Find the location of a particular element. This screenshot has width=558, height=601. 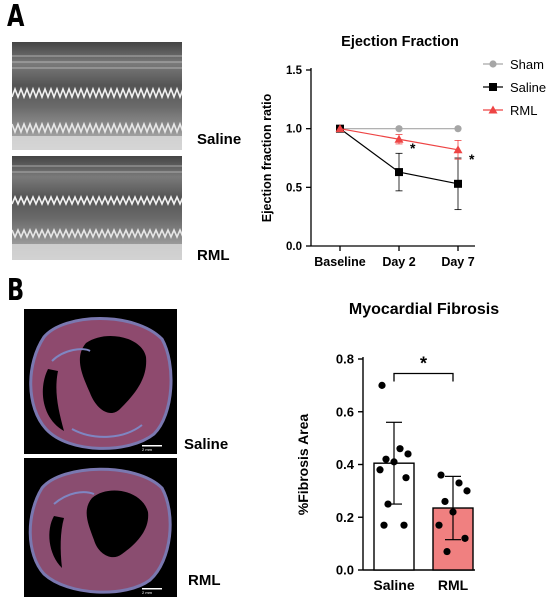

y-tick-label: 0.4 is located at coordinates (345, 464).